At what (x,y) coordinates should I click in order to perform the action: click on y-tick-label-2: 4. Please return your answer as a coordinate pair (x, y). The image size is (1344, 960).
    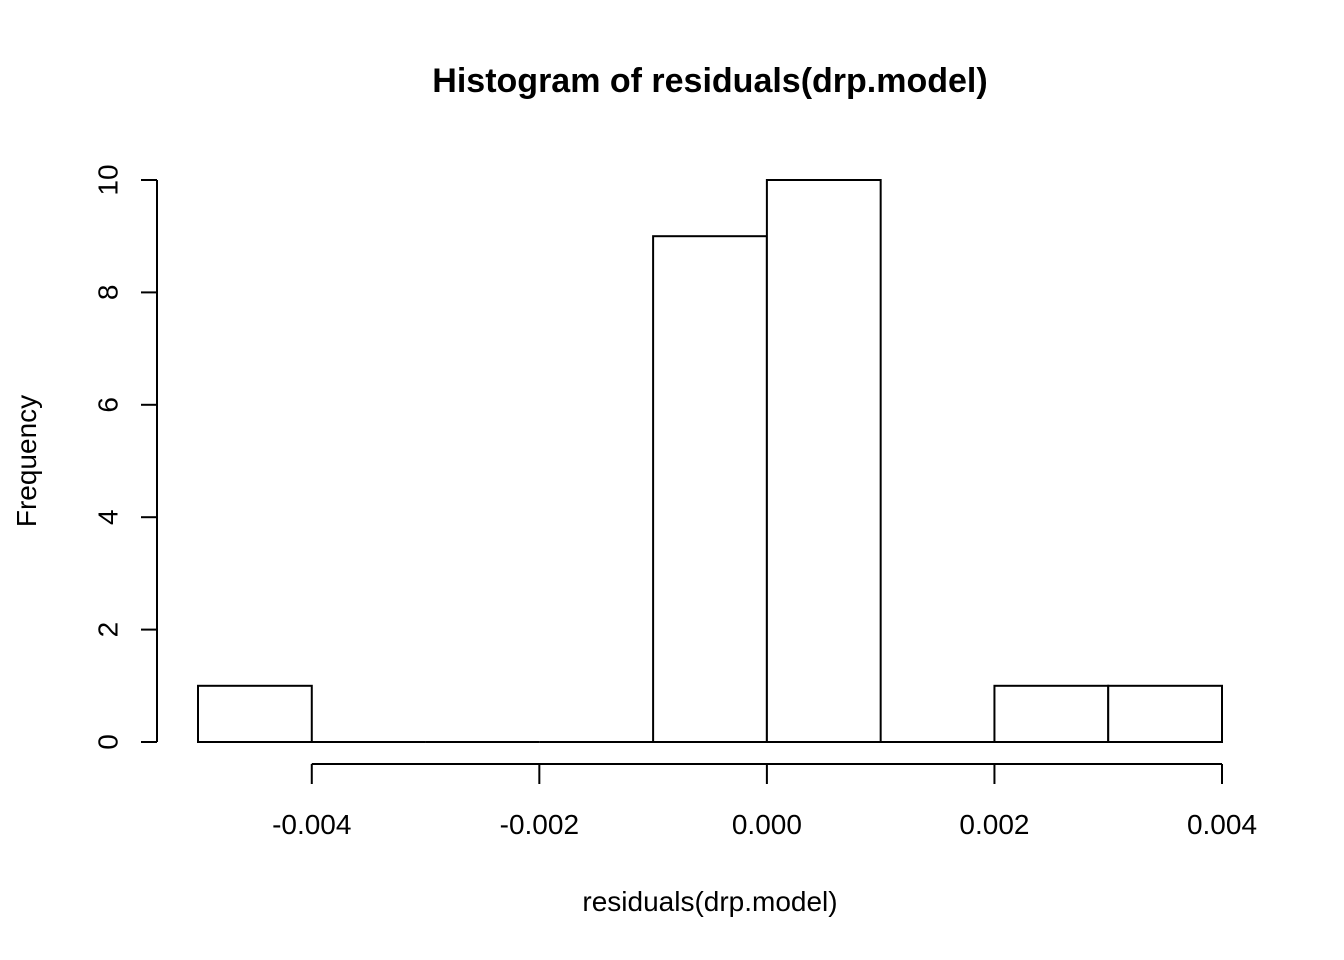
    Looking at the image, I should click on (107, 517).